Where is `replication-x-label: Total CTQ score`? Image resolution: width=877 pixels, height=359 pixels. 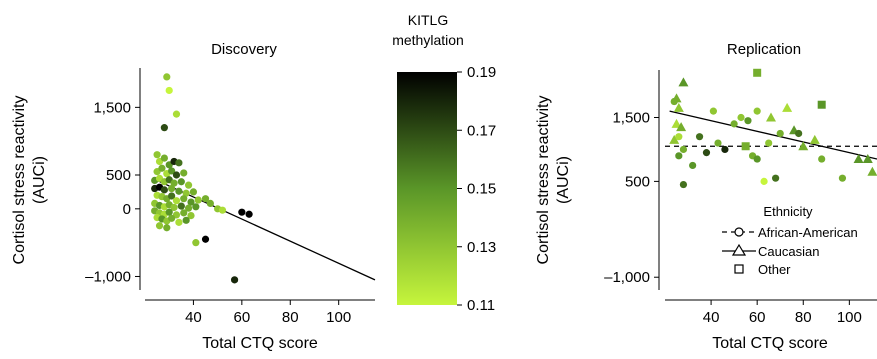
replication-x-label: Total CTQ score is located at coordinates (770, 343).